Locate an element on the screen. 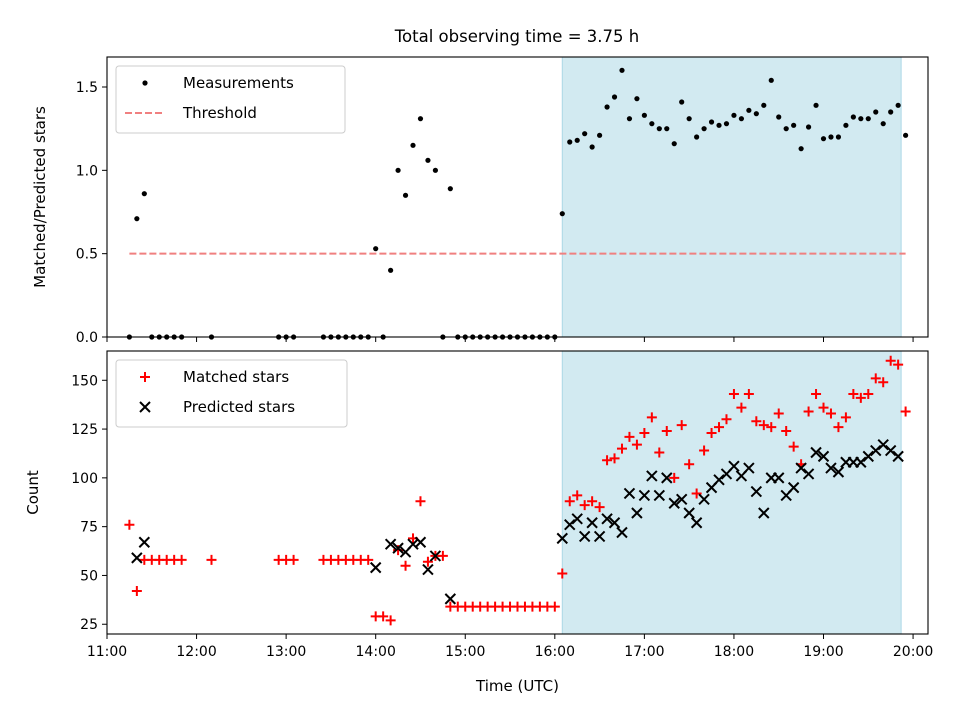  legend: Measurements Threshold is located at coordinates (230, 99).